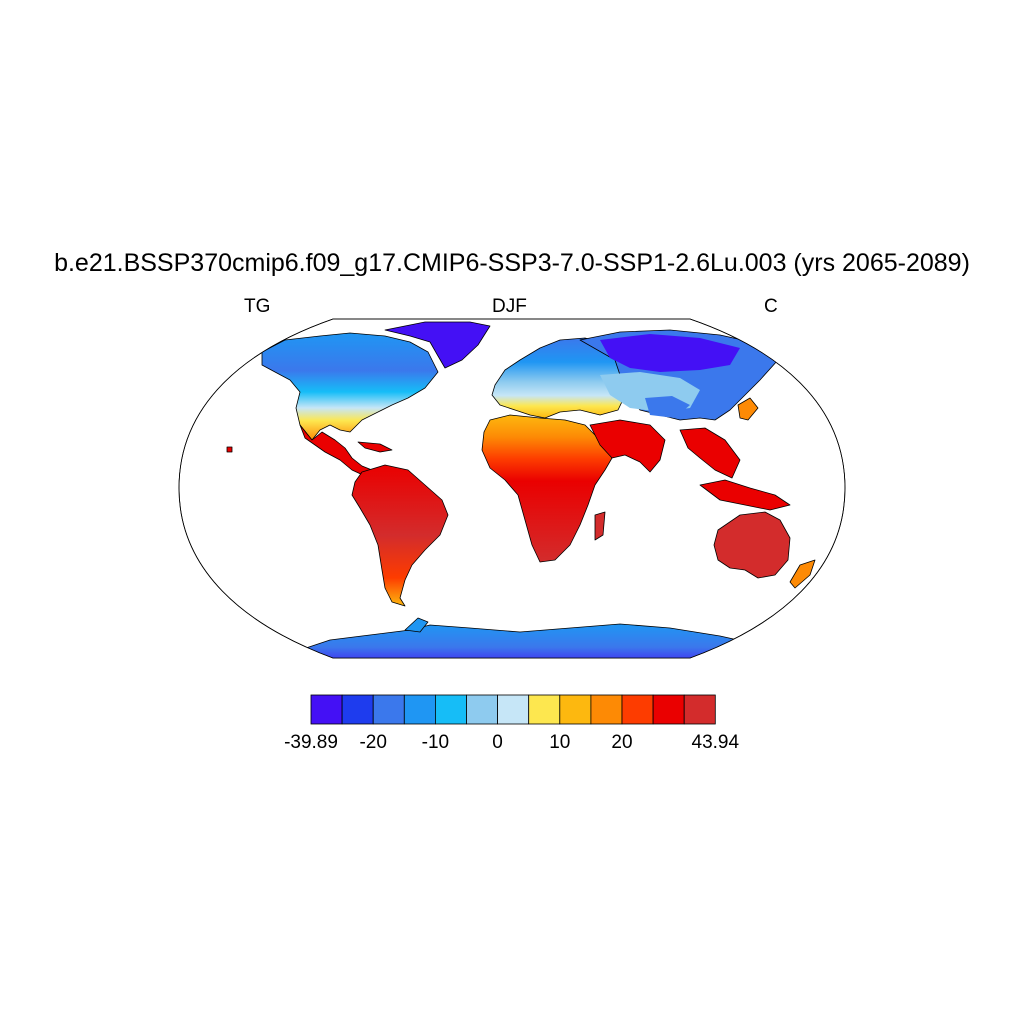 The height and width of the screenshot is (1024, 1024). I want to click on arabia-india, so click(627, 446).